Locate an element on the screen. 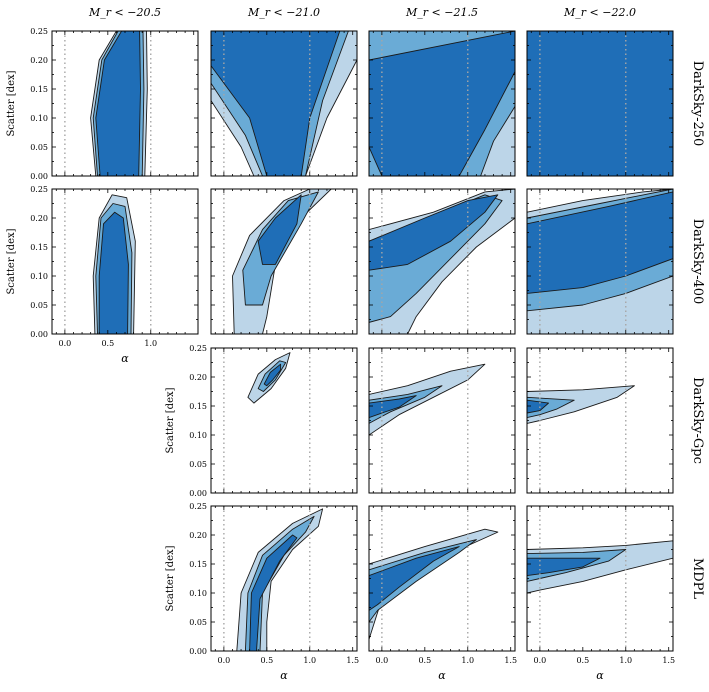 The height and width of the screenshot is (692, 709). row-label: MDPL is located at coordinates (697, 578).